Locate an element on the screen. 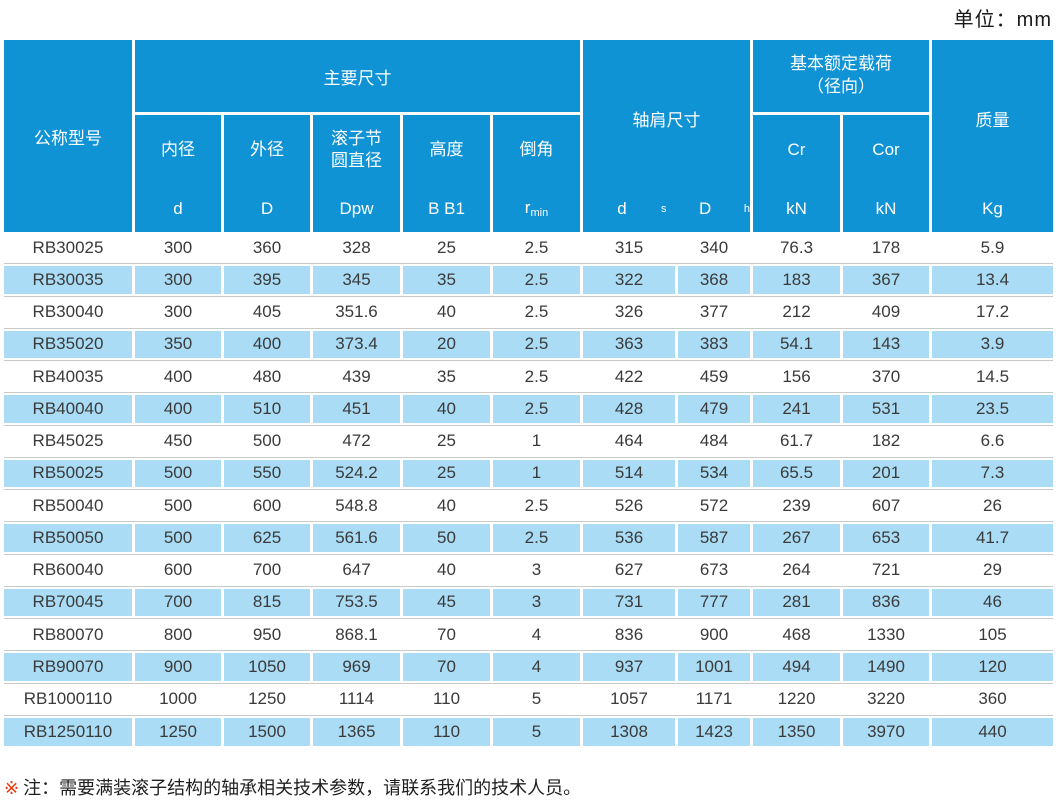 The image size is (1059, 803). value-cell: 494 is located at coordinates (796, 667).